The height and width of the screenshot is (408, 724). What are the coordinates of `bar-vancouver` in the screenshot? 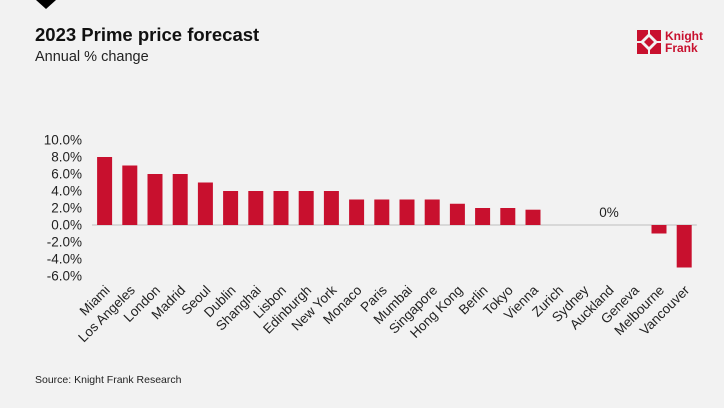 It's located at (684, 246).